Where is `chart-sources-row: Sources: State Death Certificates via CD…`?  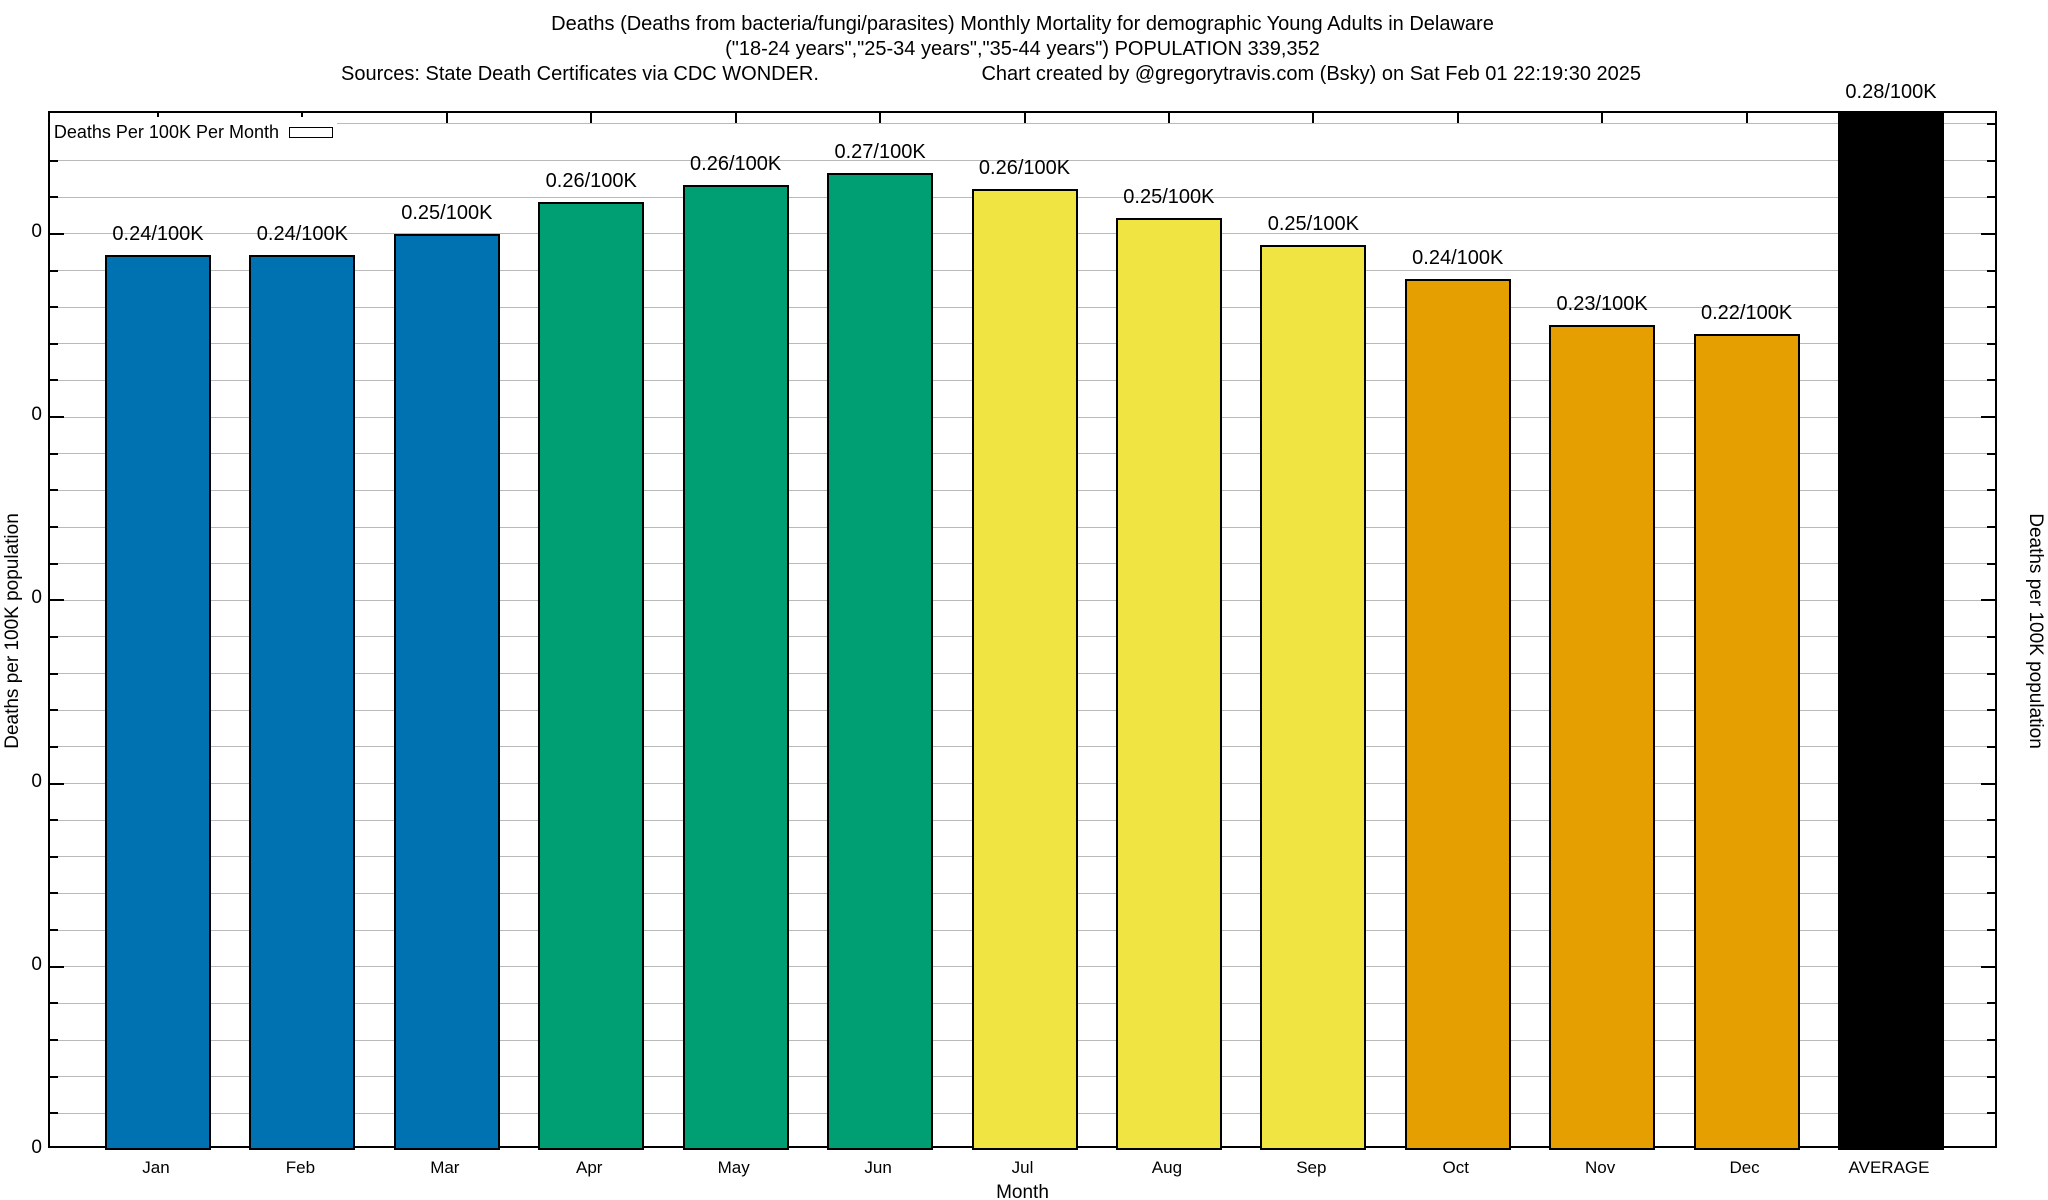
chart-sources-row: Sources: State Death Certificates via CD… is located at coordinates (991, 74).